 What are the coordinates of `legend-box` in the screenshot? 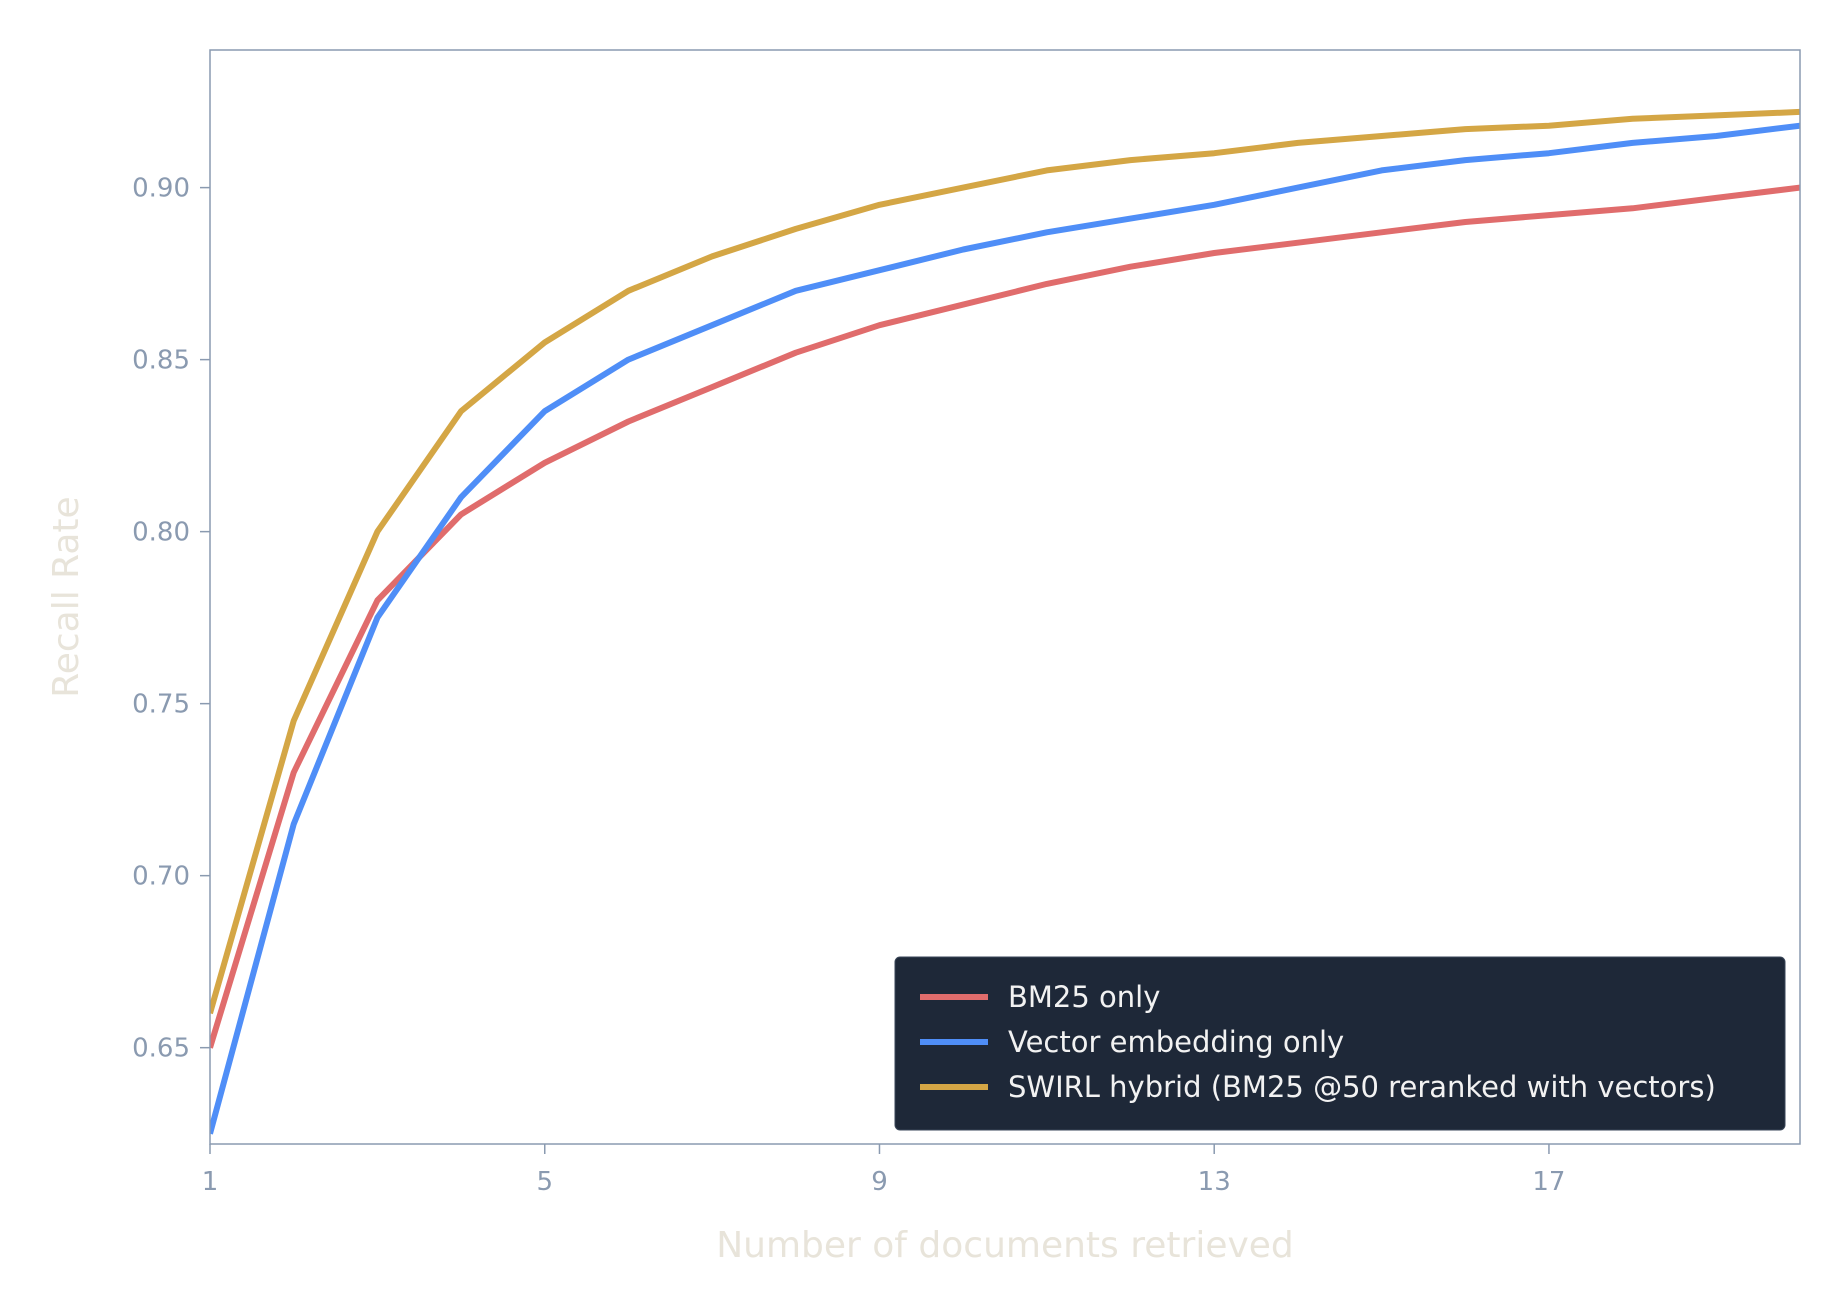 It's located at (1340, 1043).